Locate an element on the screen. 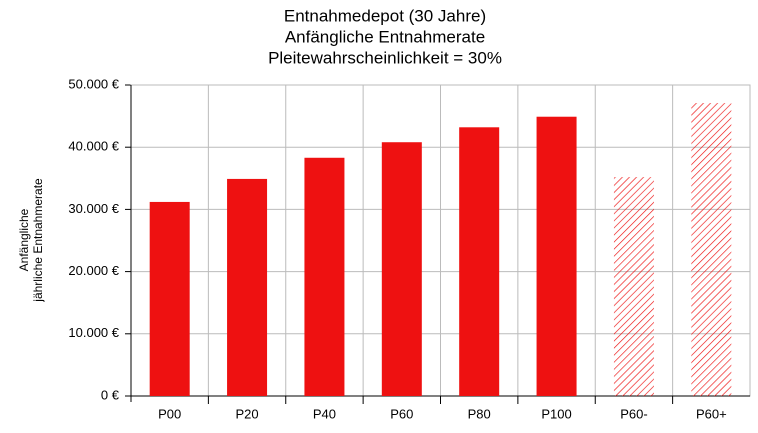  x-tick-label: P00 is located at coordinates (169, 413).